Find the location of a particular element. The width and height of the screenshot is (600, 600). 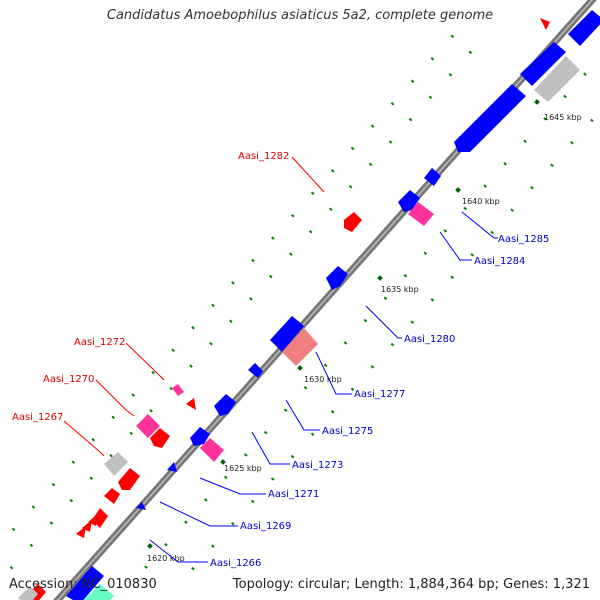

gene-label-aasi-1277: Aasi_1277 is located at coordinates (379, 394).